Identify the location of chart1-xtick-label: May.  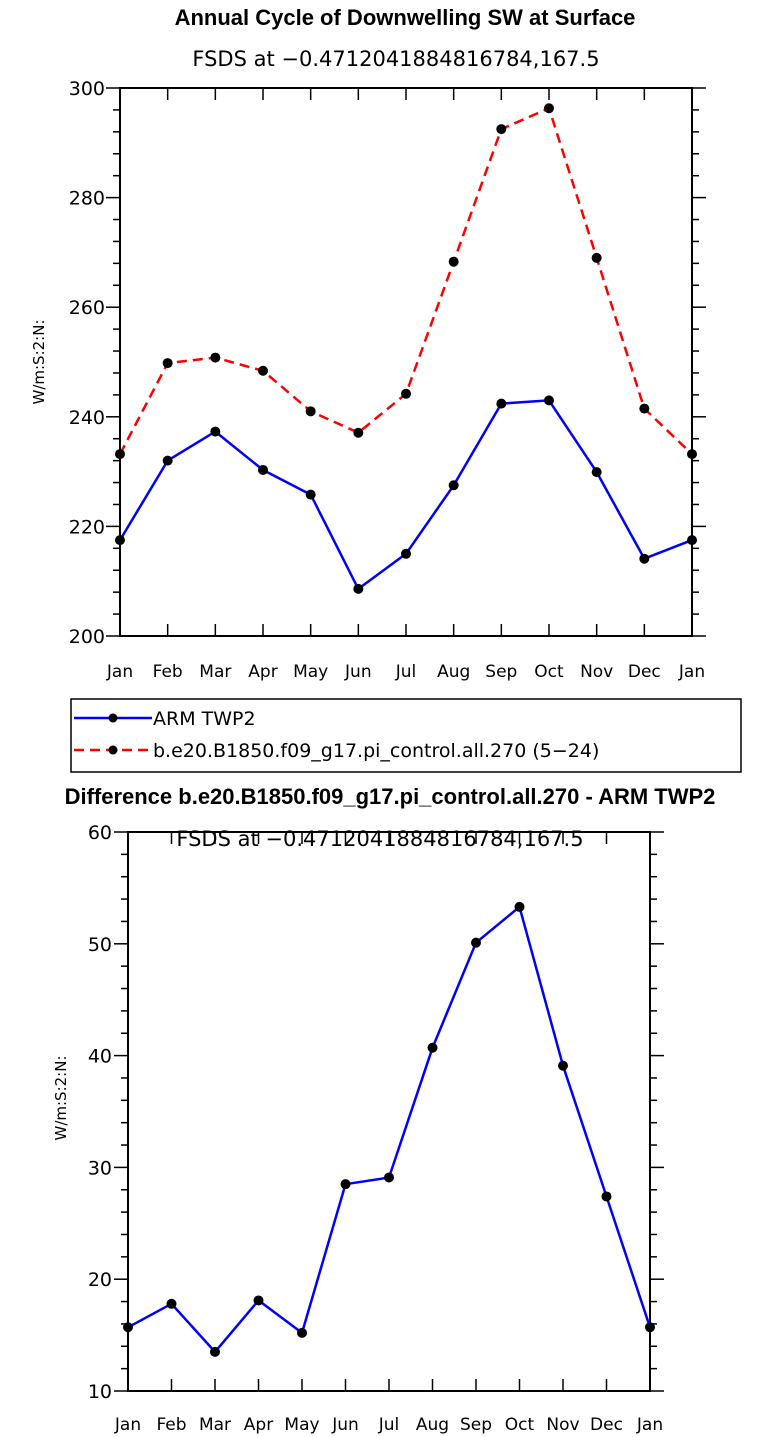
(310, 672).